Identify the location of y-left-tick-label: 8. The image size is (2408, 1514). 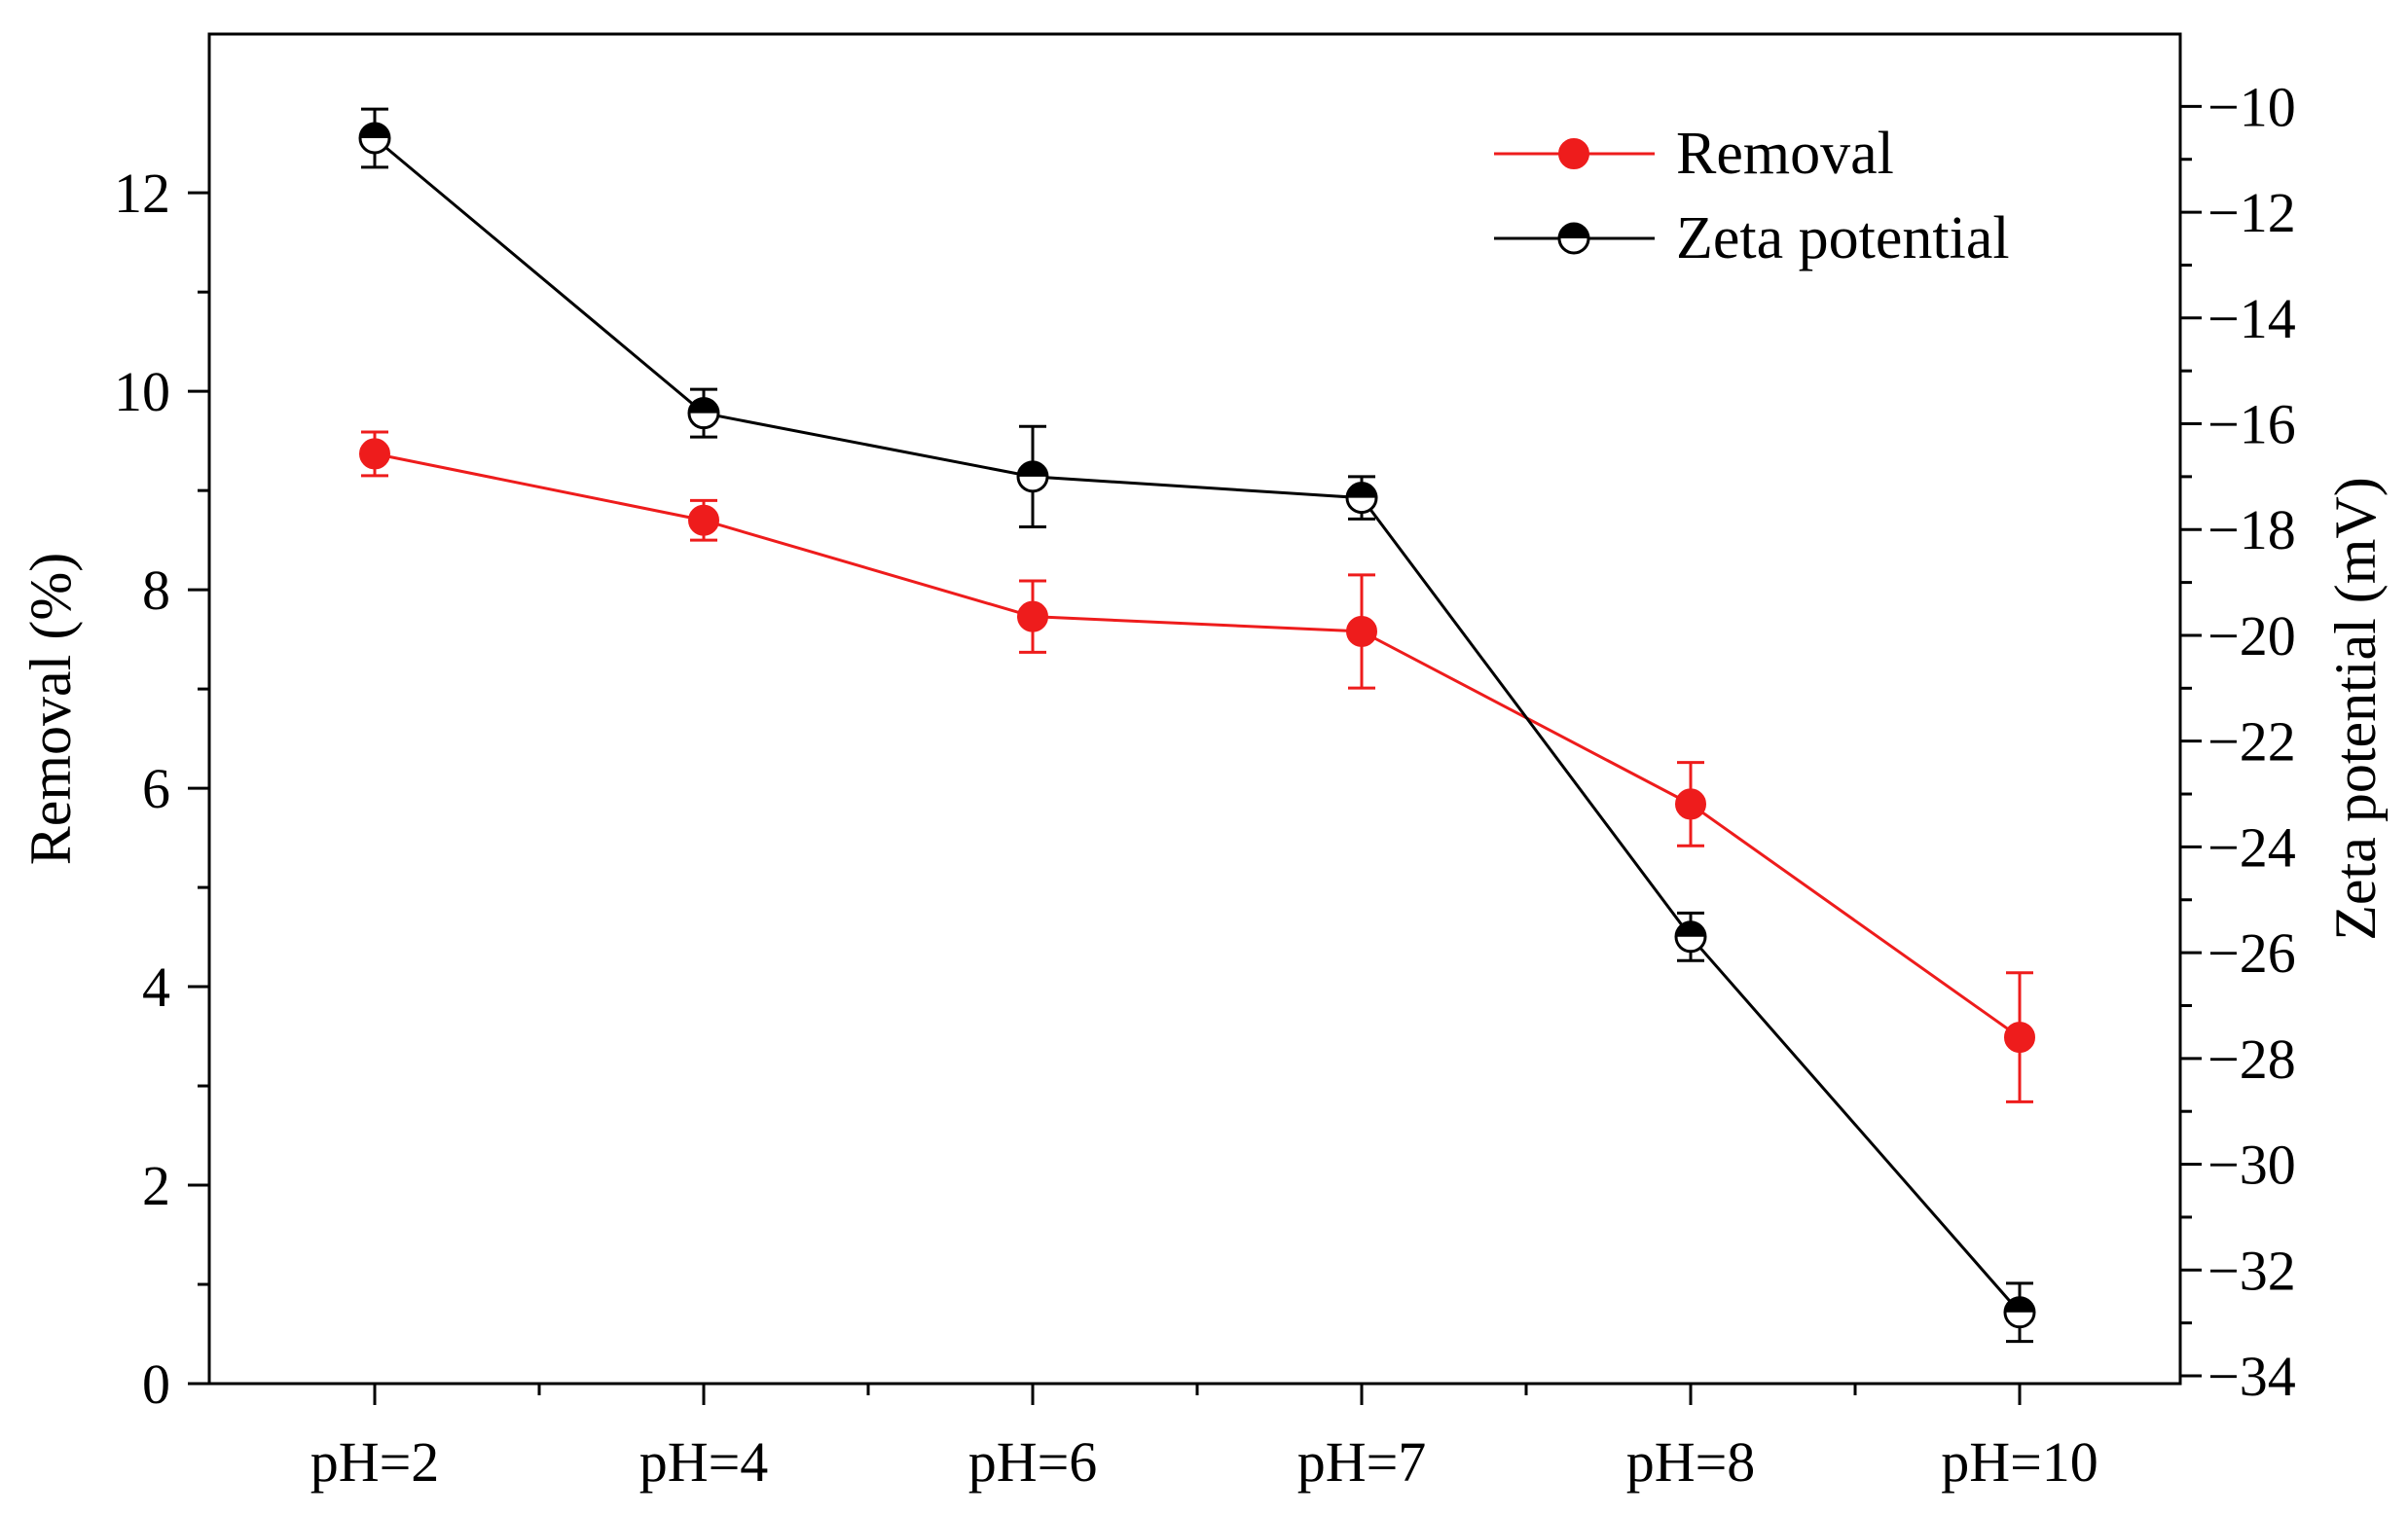
(156, 590).